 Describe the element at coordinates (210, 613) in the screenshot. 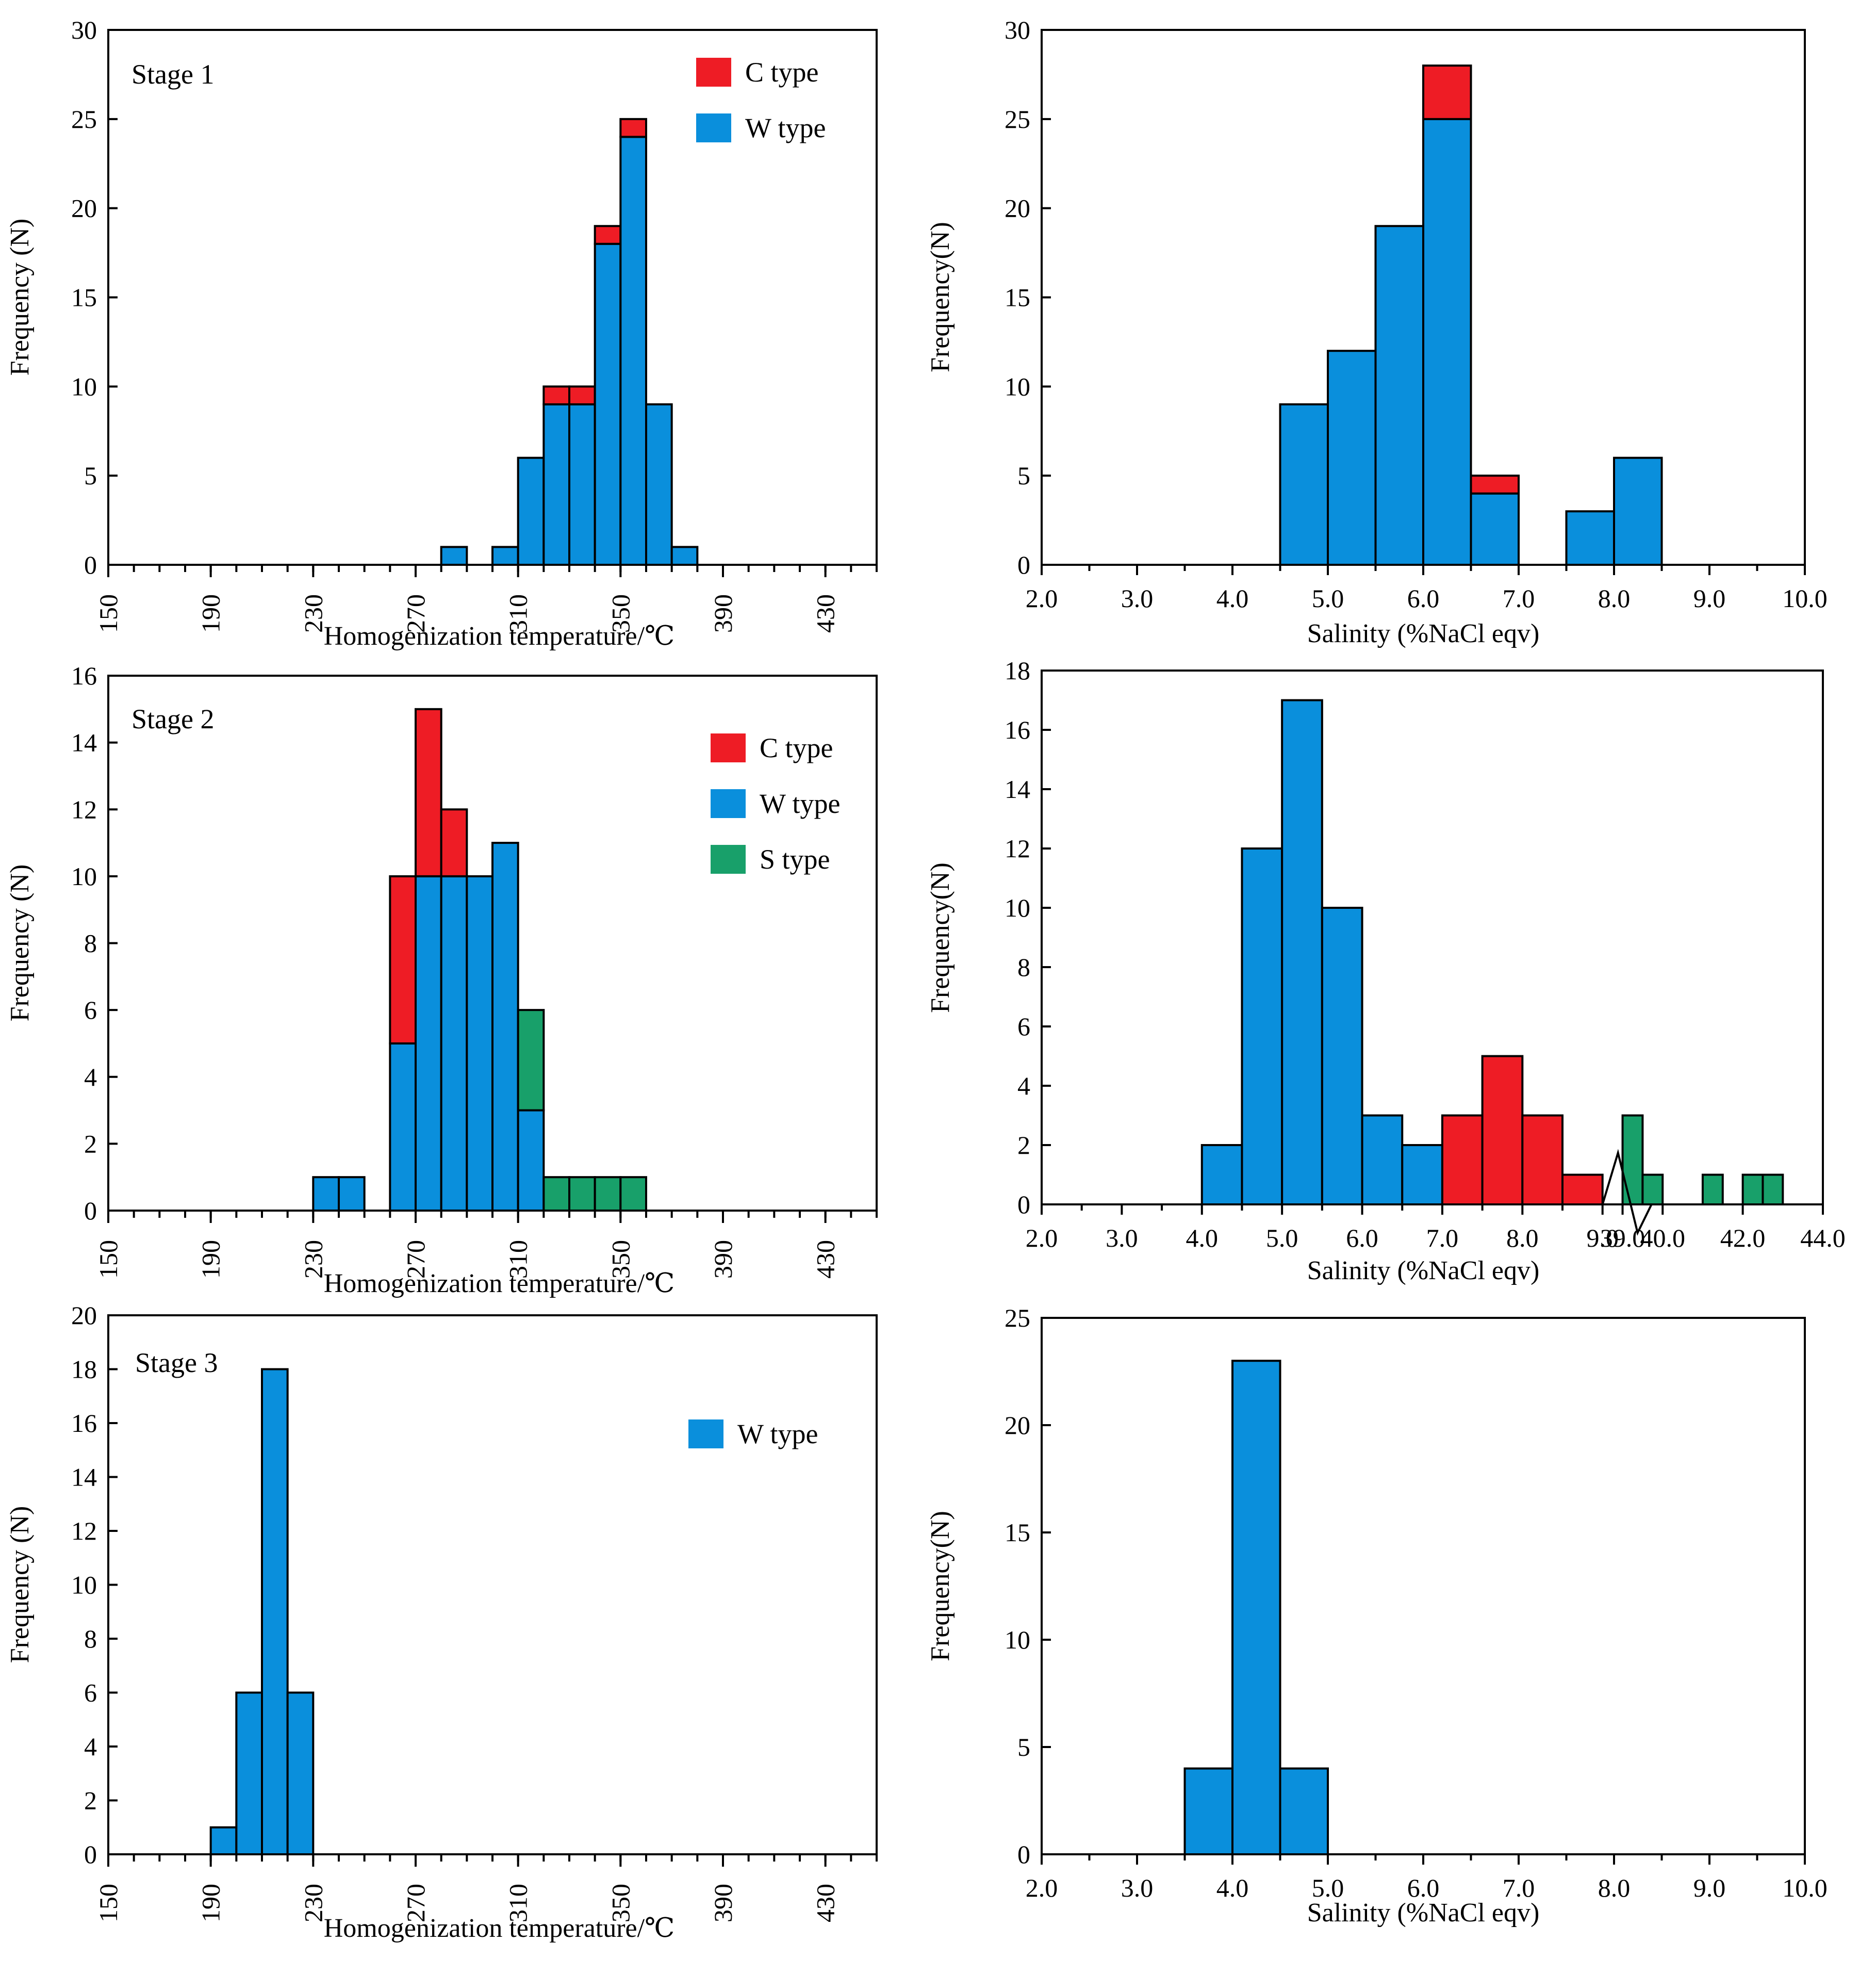

I see `x-tick-label: 190` at that location.